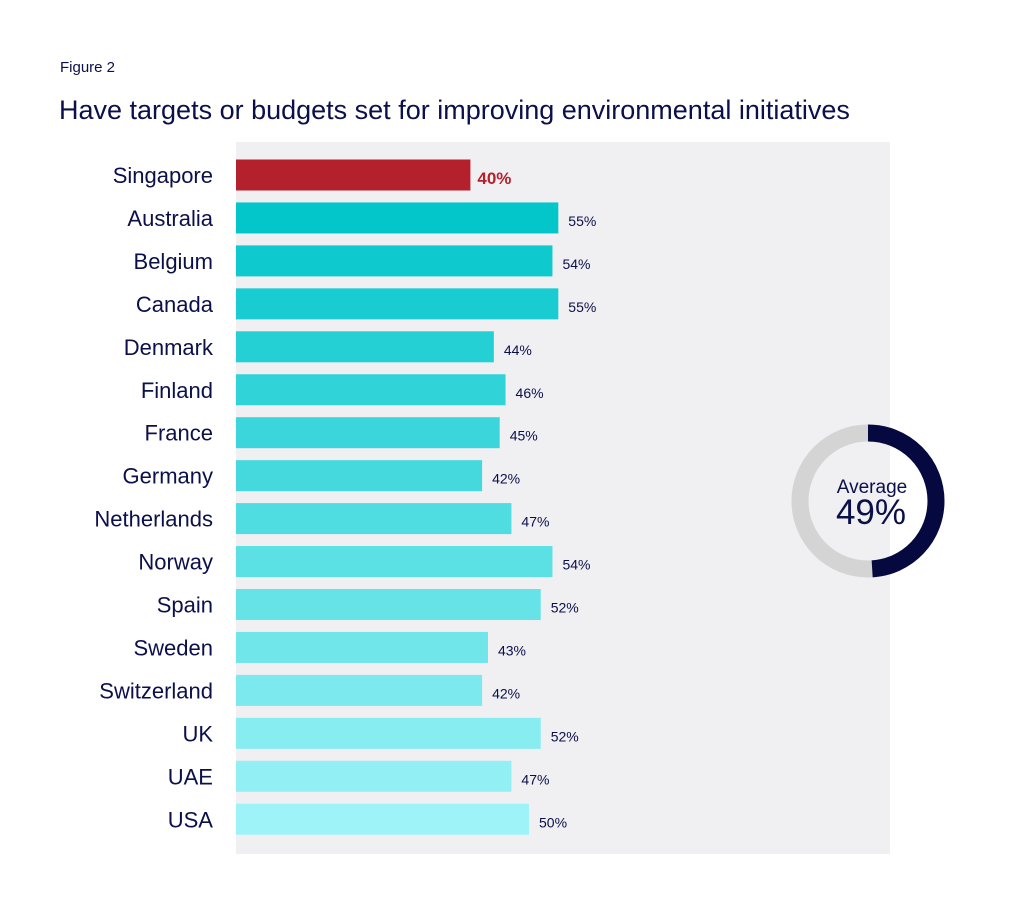 This screenshot has height=898, width=1016. Describe the element at coordinates (177, 390) in the screenshot. I see `category-label: Finland` at that location.